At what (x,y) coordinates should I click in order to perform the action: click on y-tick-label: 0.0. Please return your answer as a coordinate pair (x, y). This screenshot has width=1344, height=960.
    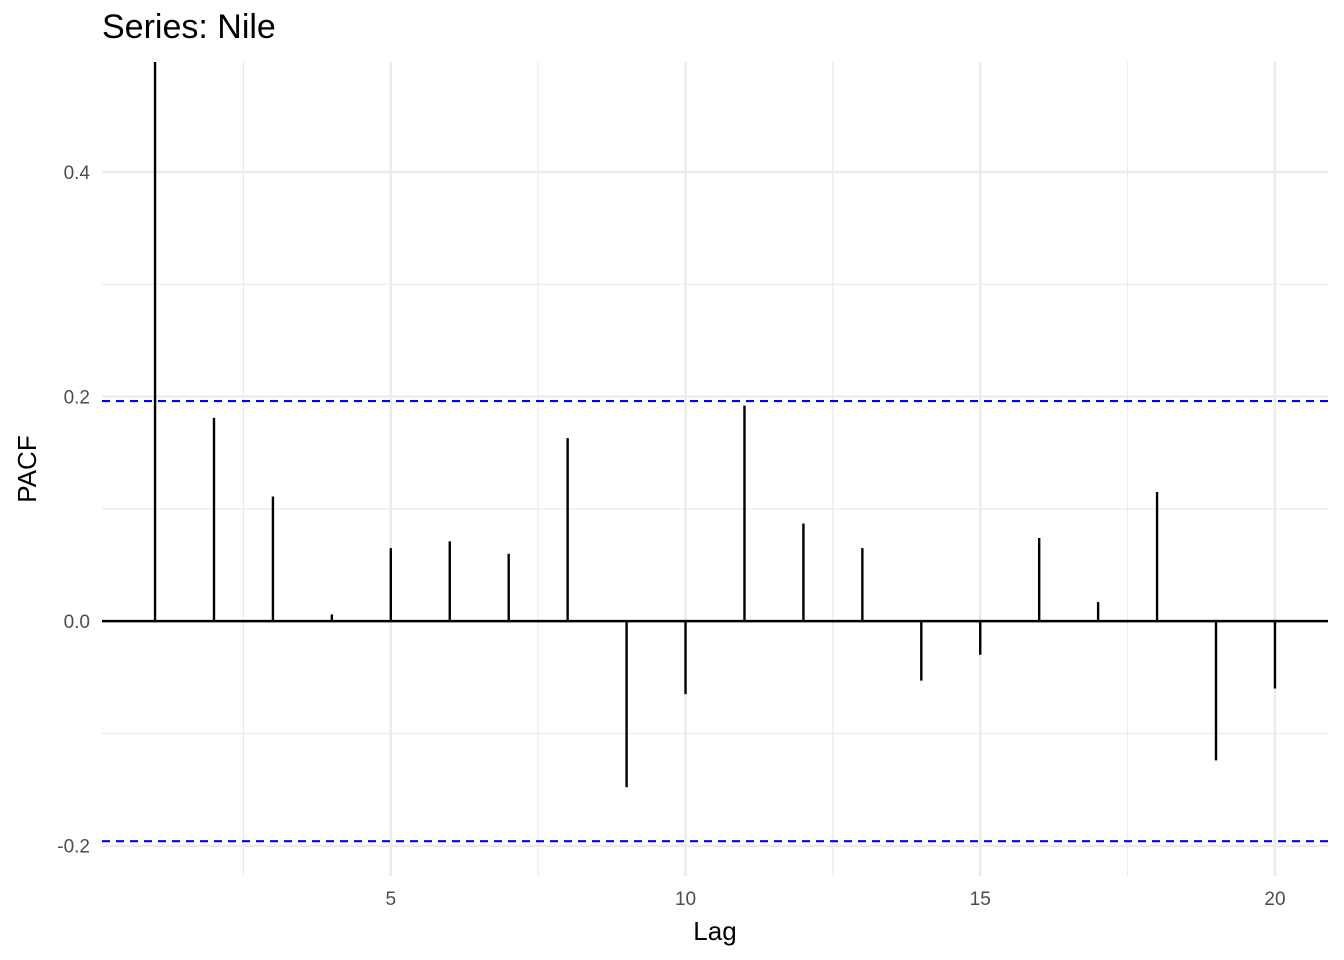
    Looking at the image, I should click on (77, 622).